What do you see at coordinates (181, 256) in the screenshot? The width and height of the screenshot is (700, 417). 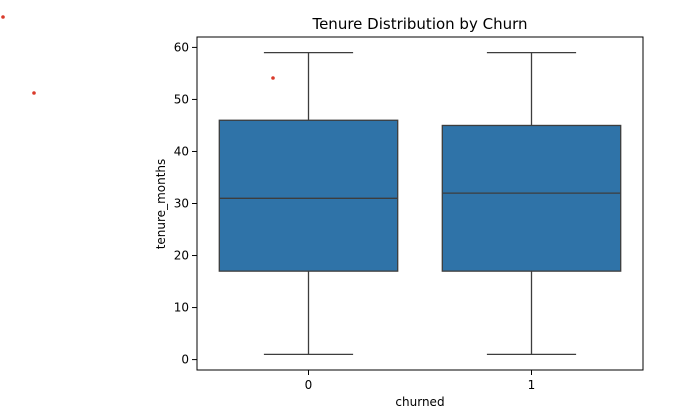 I see `y-tick-label: 20` at bounding box center [181, 256].